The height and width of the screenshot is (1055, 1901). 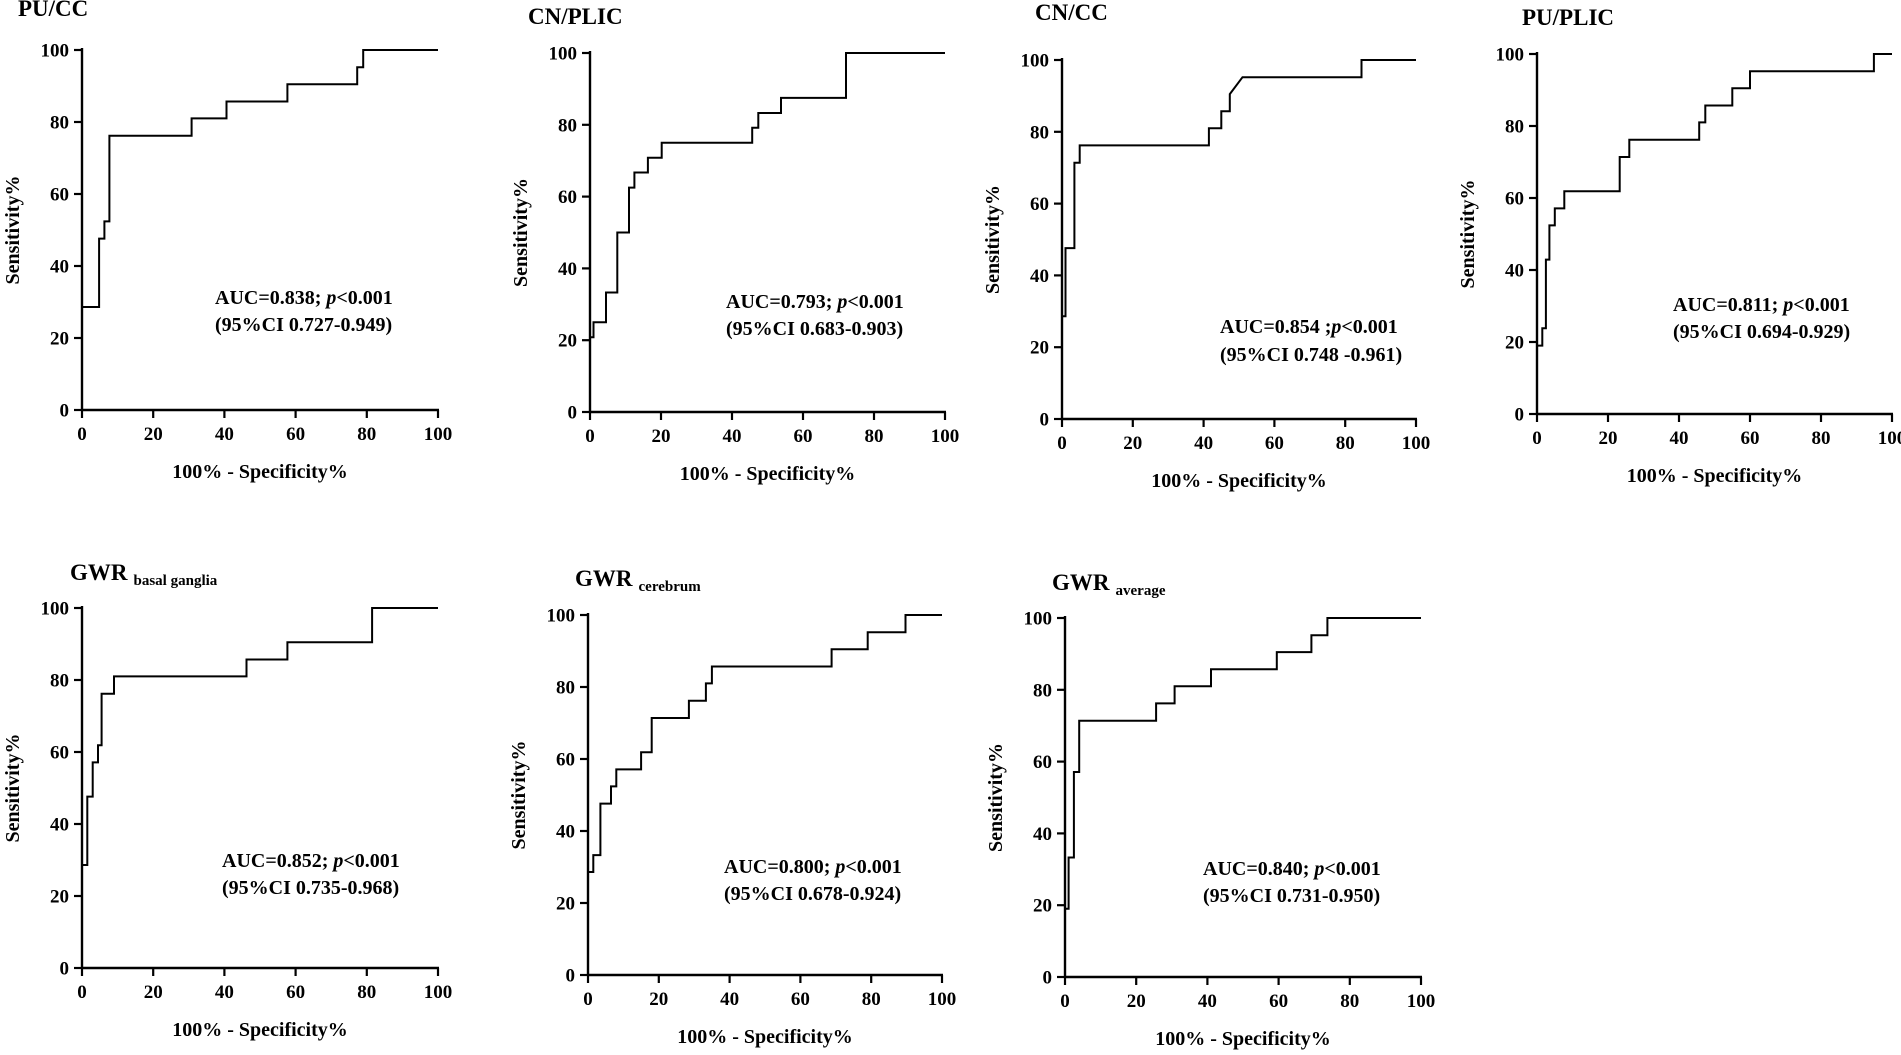 What do you see at coordinates (277, 861) in the screenshot?
I see `auc-value: AUC=0.852;` at bounding box center [277, 861].